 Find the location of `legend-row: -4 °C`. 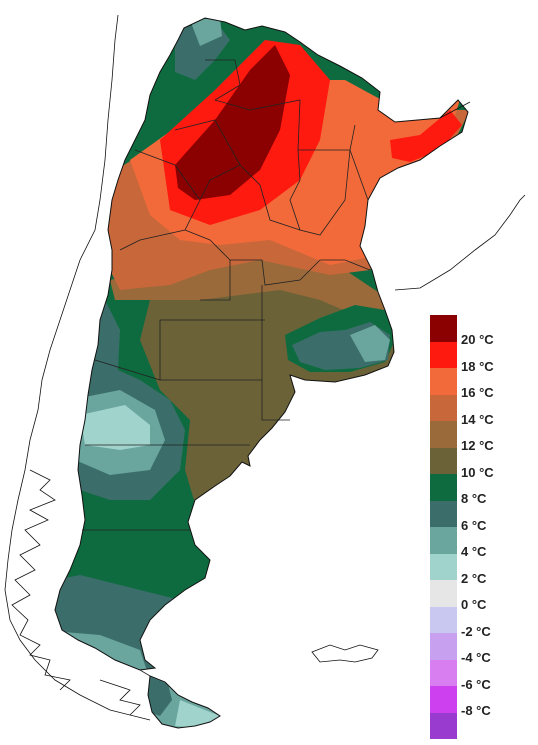

legend-row: -4 °C is located at coordinates (480, 649).